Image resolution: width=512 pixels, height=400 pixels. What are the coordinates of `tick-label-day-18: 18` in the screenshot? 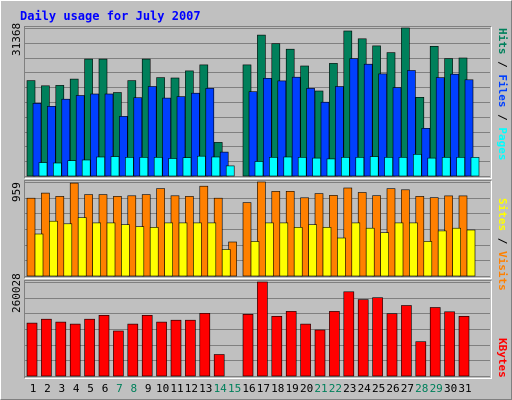 It's located at (278, 388).